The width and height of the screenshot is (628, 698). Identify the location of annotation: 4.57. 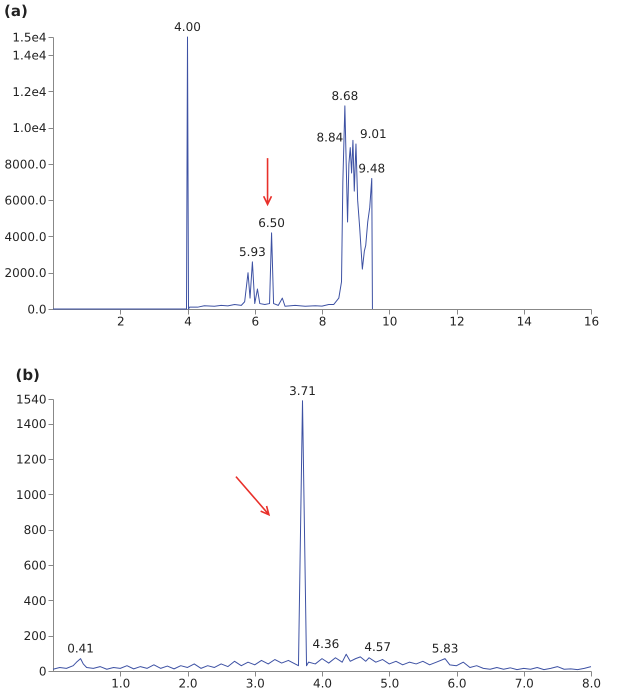
(378, 647).